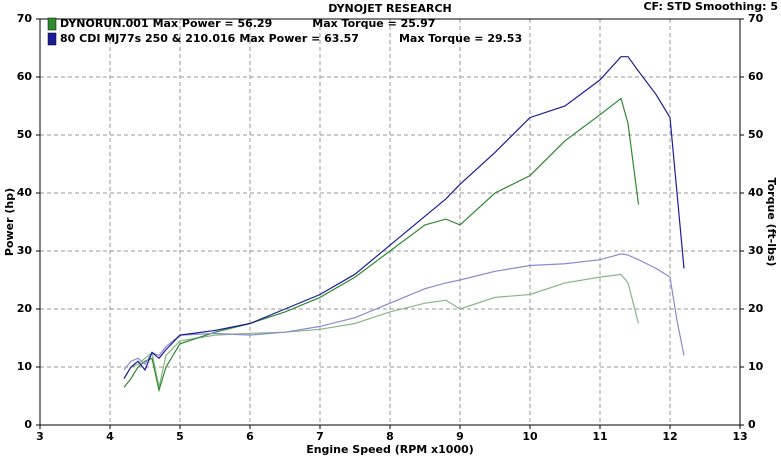  What do you see at coordinates (756, 308) in the screenshot?
I see `y2-tick-label: 20` at bounding box center [756, 308].